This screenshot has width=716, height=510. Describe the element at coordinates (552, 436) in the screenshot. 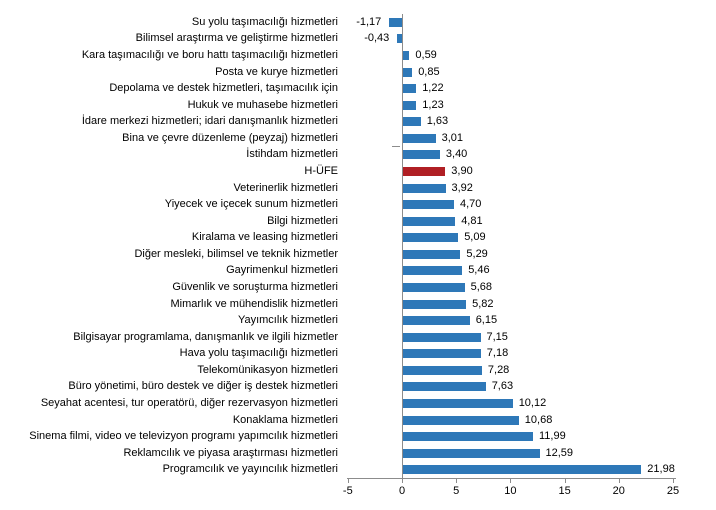

I see `value-label: 11,99` at that location.